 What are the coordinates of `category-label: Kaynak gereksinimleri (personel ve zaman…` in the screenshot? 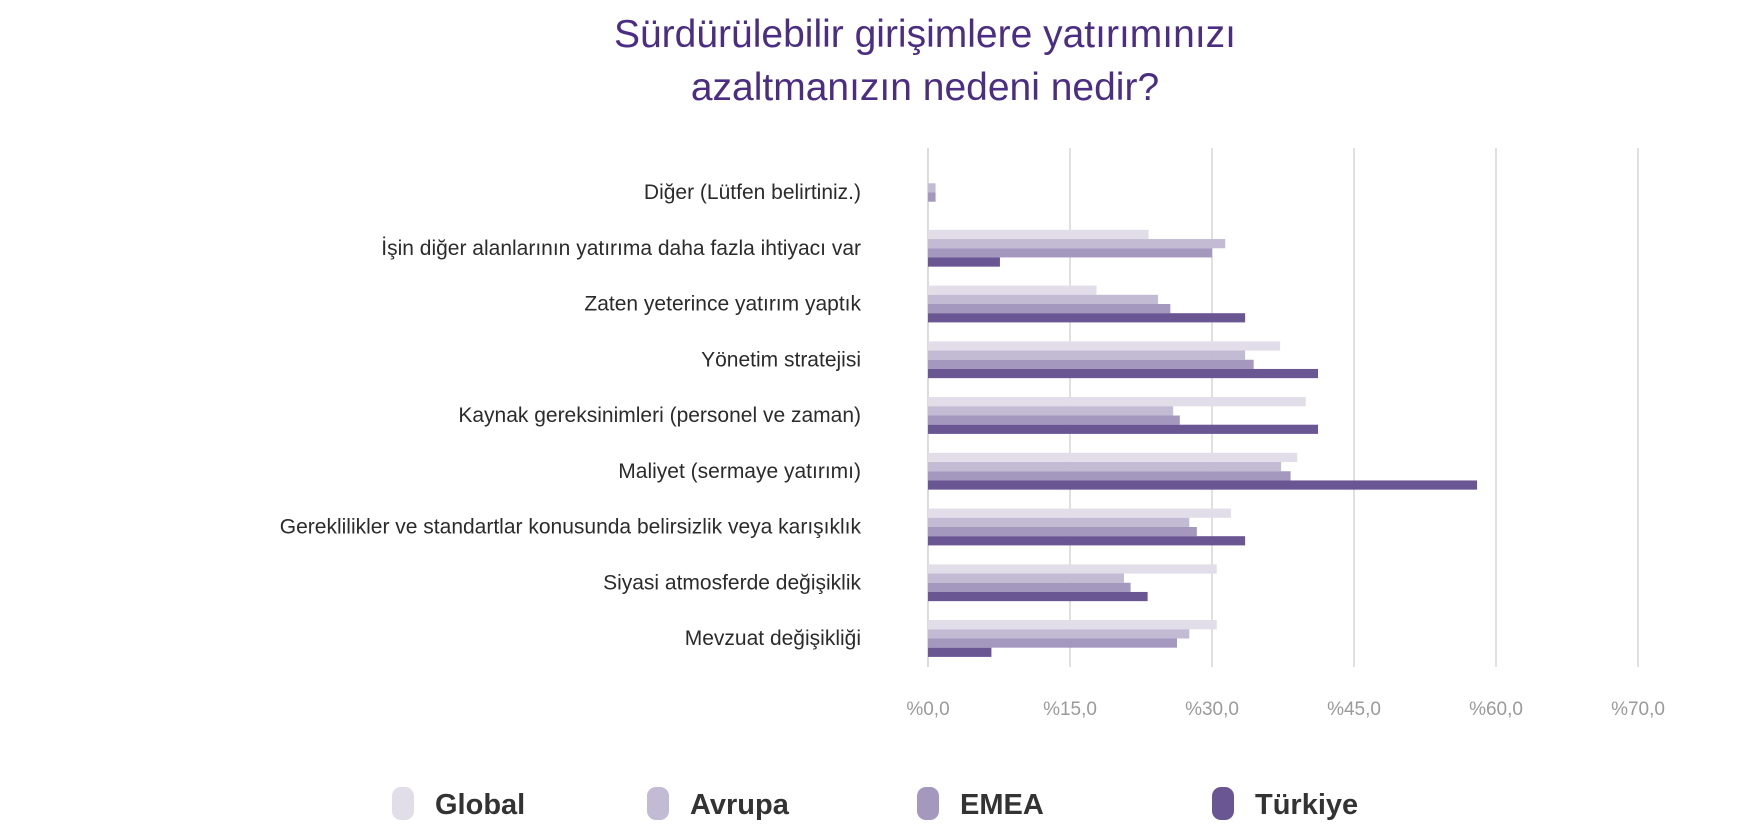 It's located at (659, 415).